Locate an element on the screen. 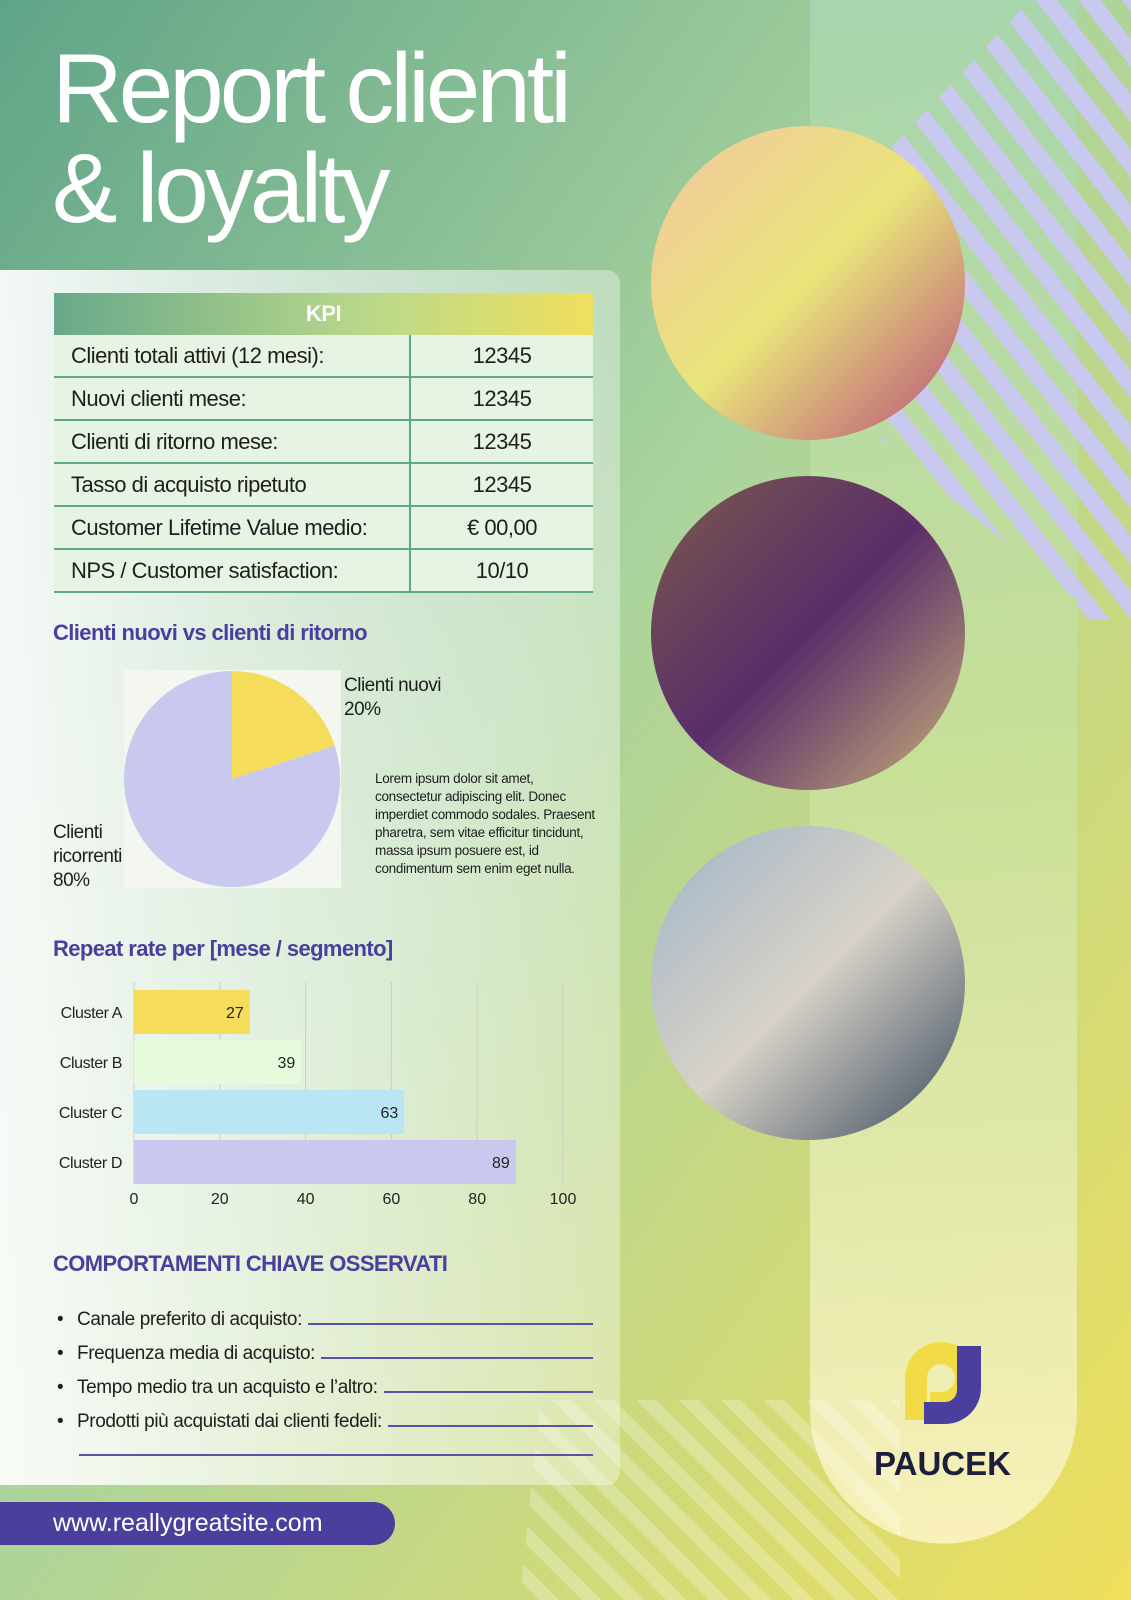 The height and width of the screenshot is (1600, 1131). kpi-header: KPI is located at coordinates (323, 314).